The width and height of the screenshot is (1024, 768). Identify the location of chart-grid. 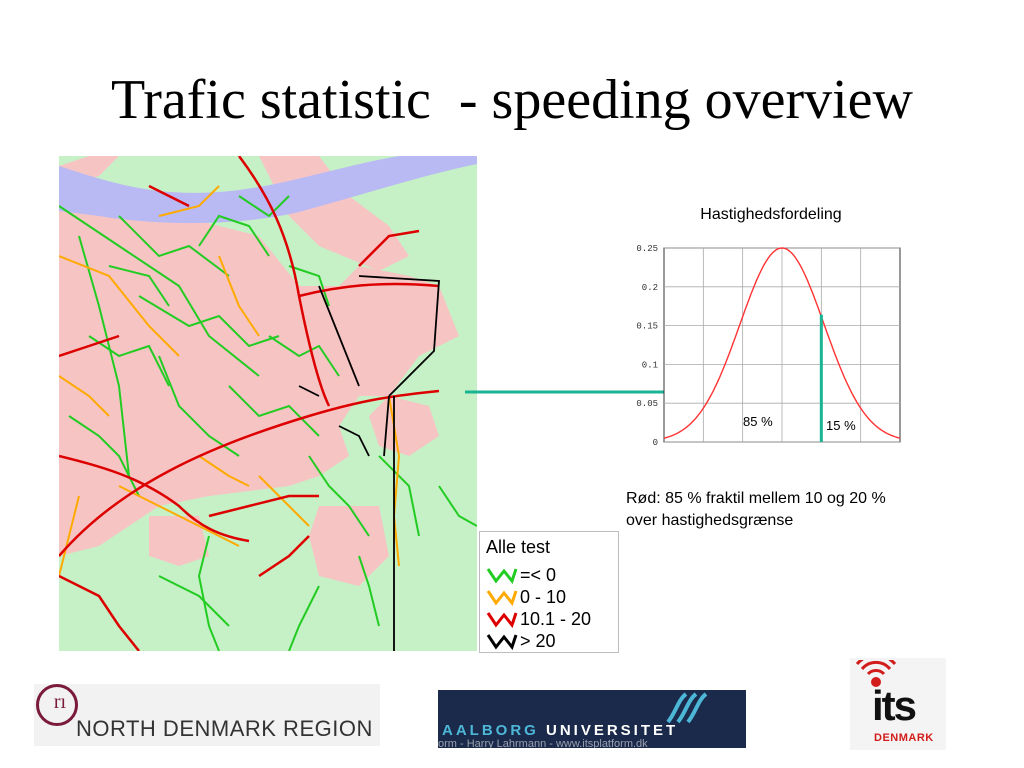
(782, 345).